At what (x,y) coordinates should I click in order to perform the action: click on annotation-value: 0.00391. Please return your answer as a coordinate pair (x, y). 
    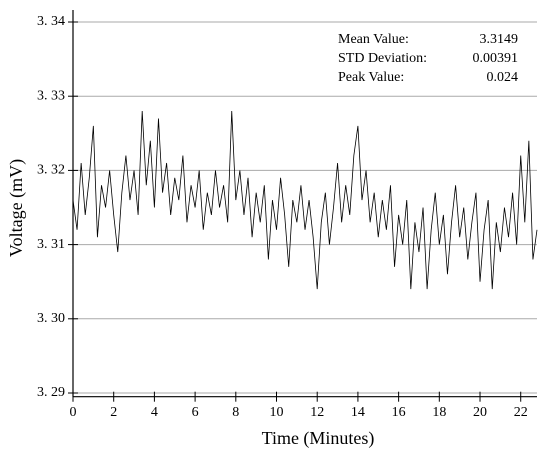
    Looking at the image, I should click on (496, 58).